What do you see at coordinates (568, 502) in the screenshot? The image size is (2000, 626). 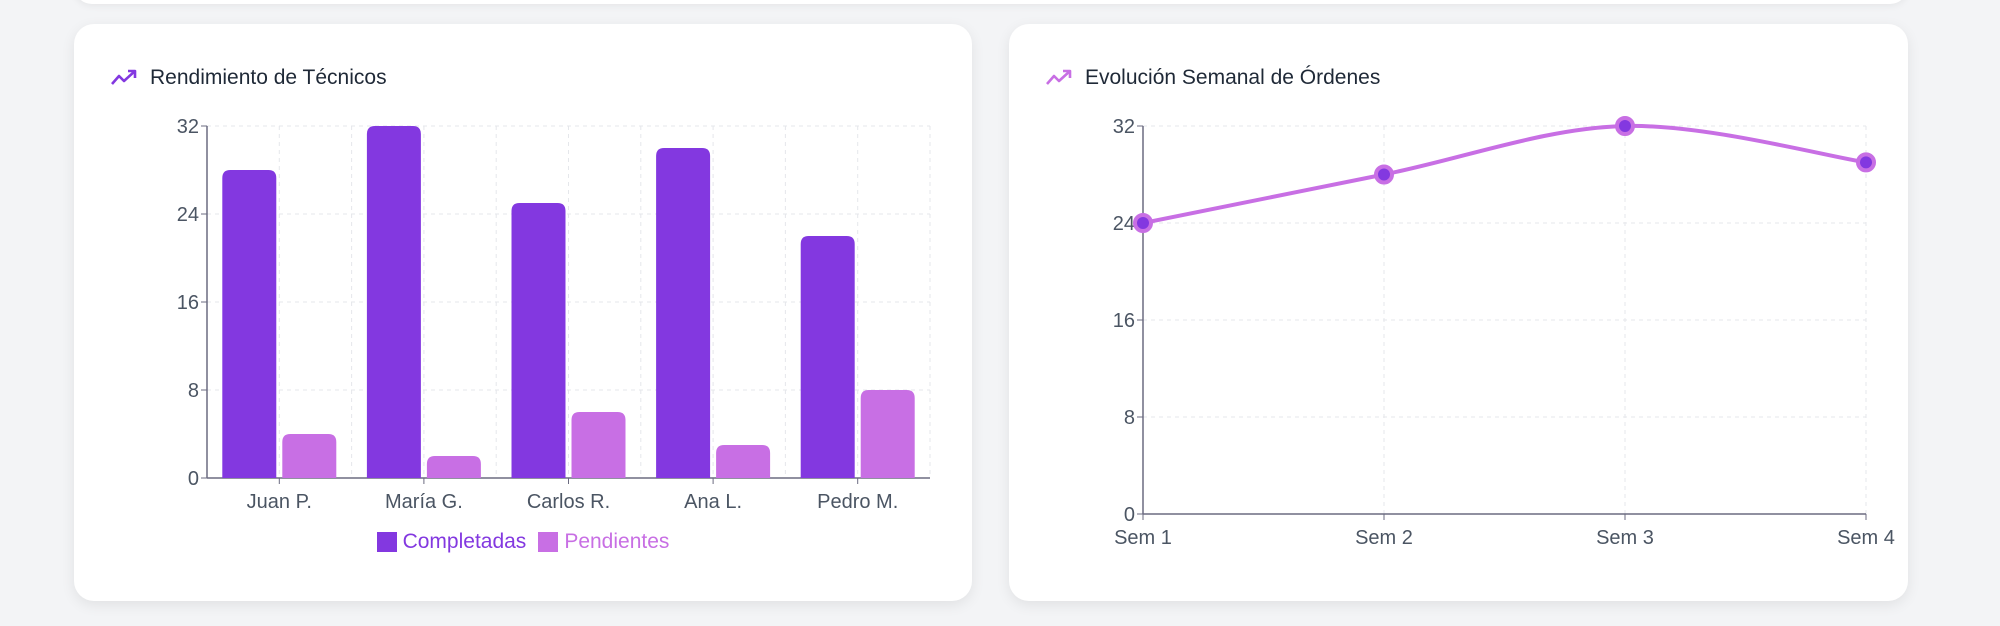 I see `x-tick-label: Carlos R.` at bounding box center [568, 502].